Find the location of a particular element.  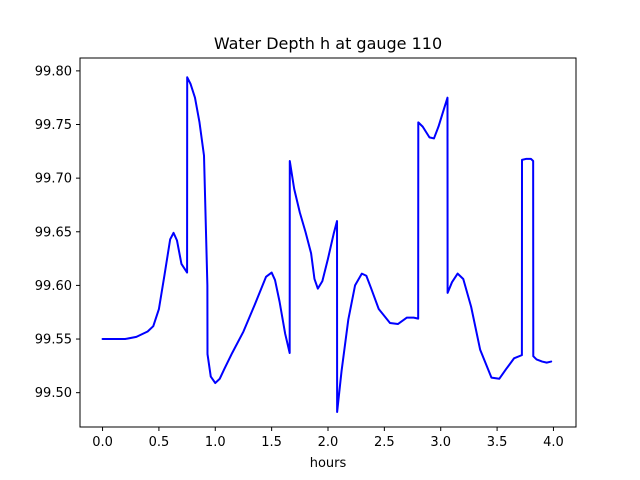

y-tick-label: 99.80 is located at coordinates (53, 71).